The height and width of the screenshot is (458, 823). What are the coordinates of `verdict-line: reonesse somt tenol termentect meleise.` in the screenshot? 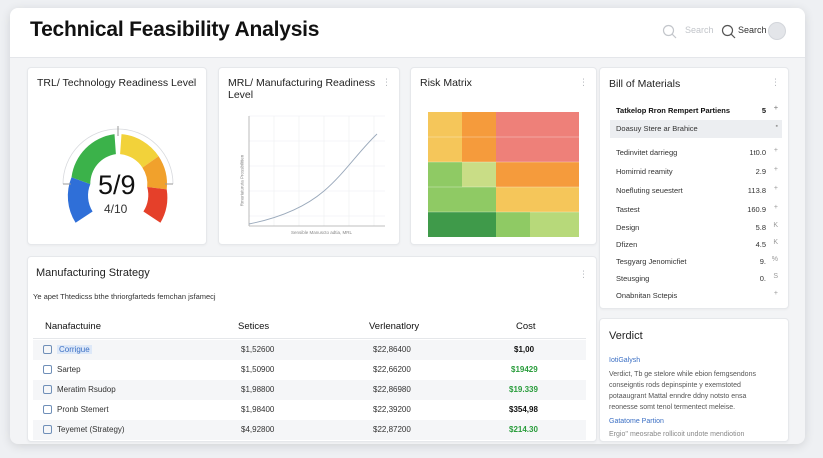 It's located at (672, 407).